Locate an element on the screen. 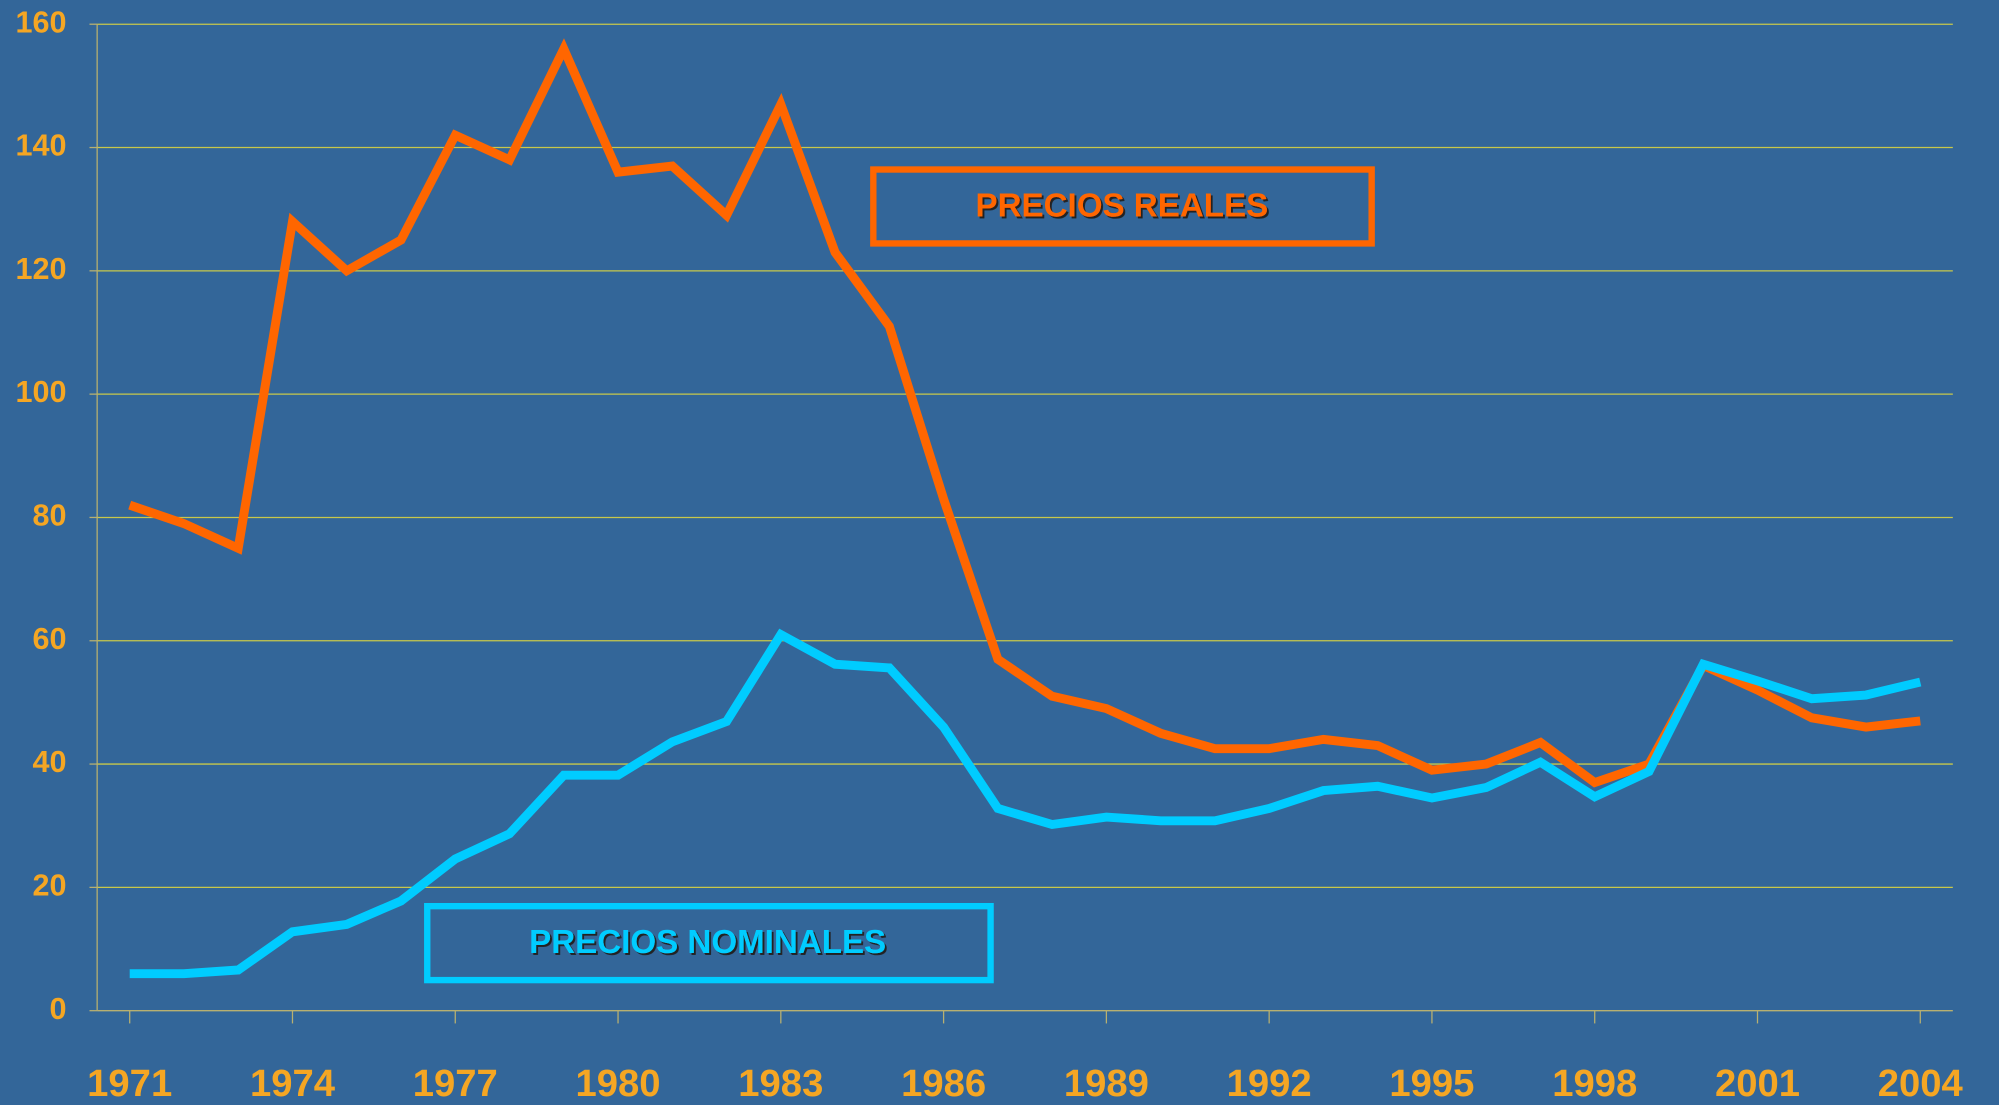  y-tick-label: 120 is located at coordinates (41, 269).